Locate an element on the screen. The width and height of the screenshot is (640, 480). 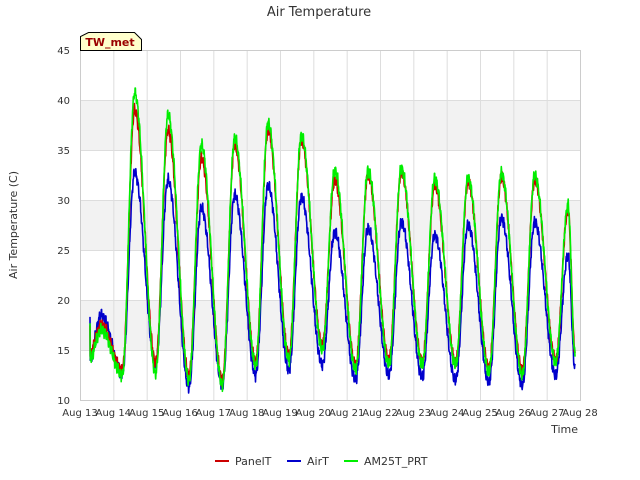
x-tick-label: Aug 15 is located at coordinates (146, 413).